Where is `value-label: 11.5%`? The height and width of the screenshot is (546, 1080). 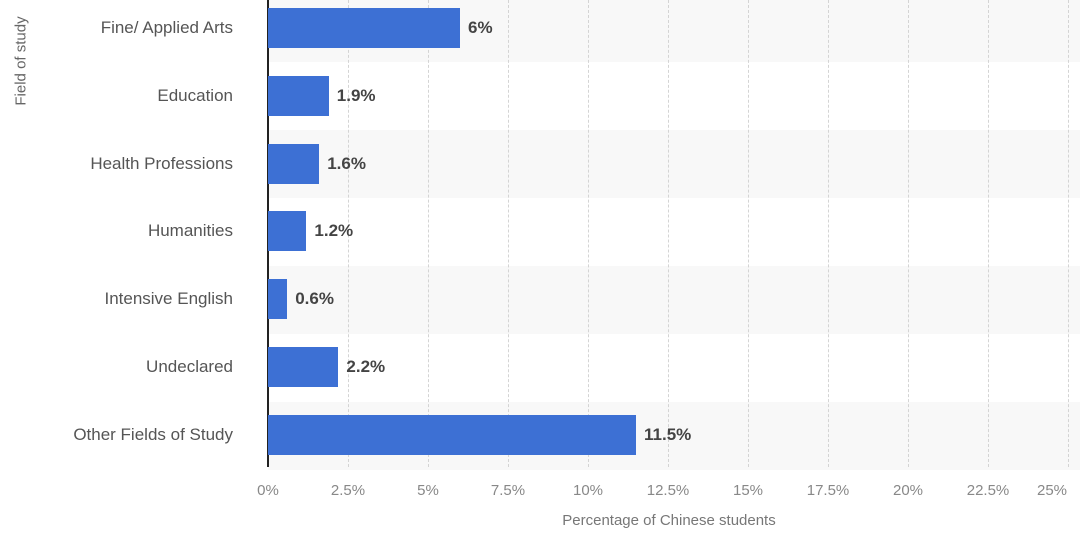 value-label: 11.5% is located at coordinates (668, 434).